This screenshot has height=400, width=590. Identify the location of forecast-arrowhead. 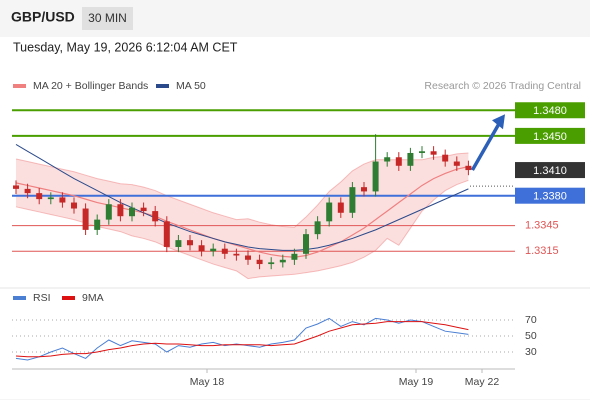
(498, 122).